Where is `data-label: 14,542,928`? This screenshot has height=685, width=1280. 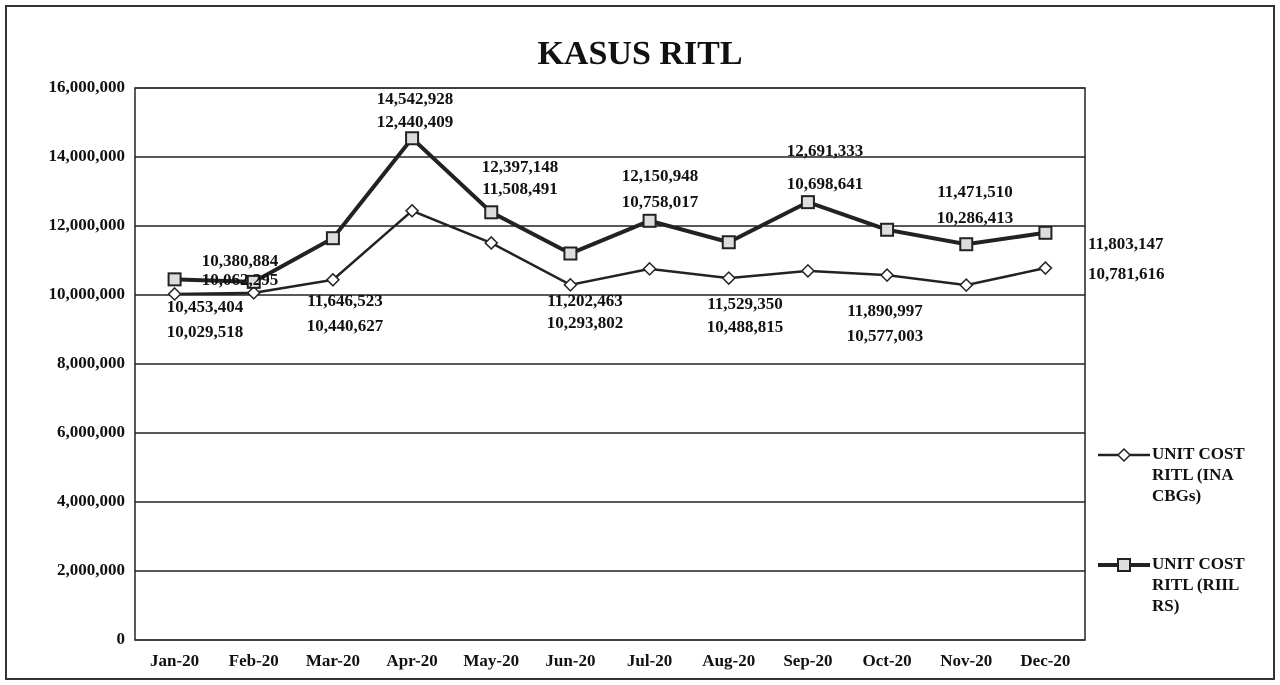
data-label: 14,542,928 is located at coordinates (415, 98).